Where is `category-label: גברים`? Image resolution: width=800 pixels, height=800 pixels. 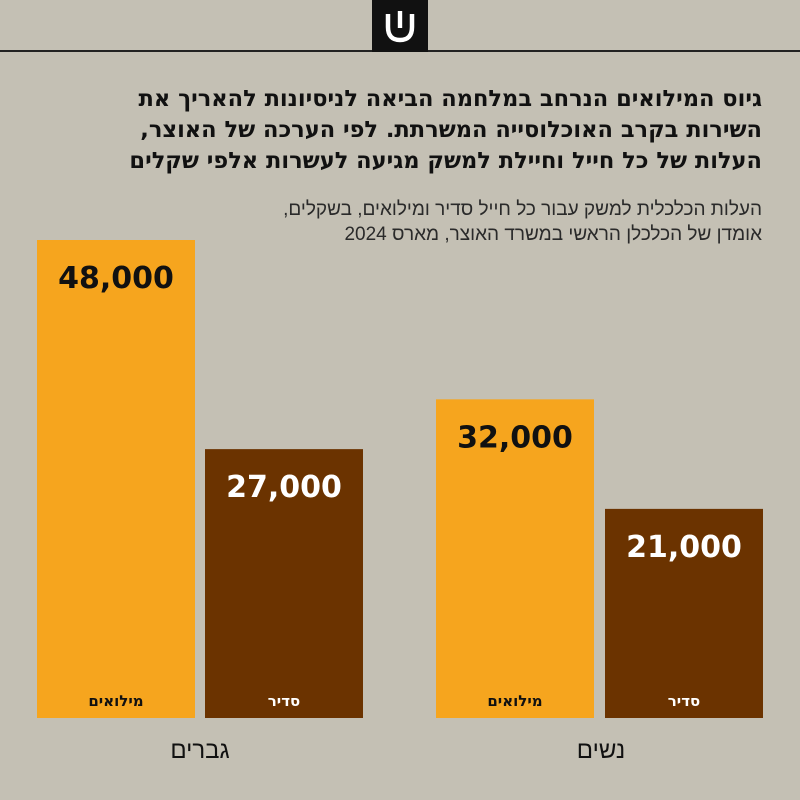
category-label: גברים is located at coordinates (199, 750).